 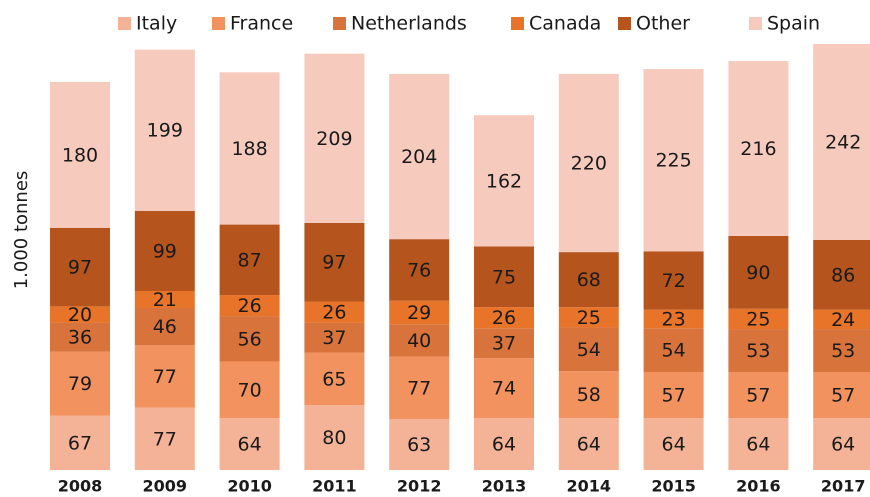 I want to click on x-tick-label: 2014, so click(x=589, y=486).